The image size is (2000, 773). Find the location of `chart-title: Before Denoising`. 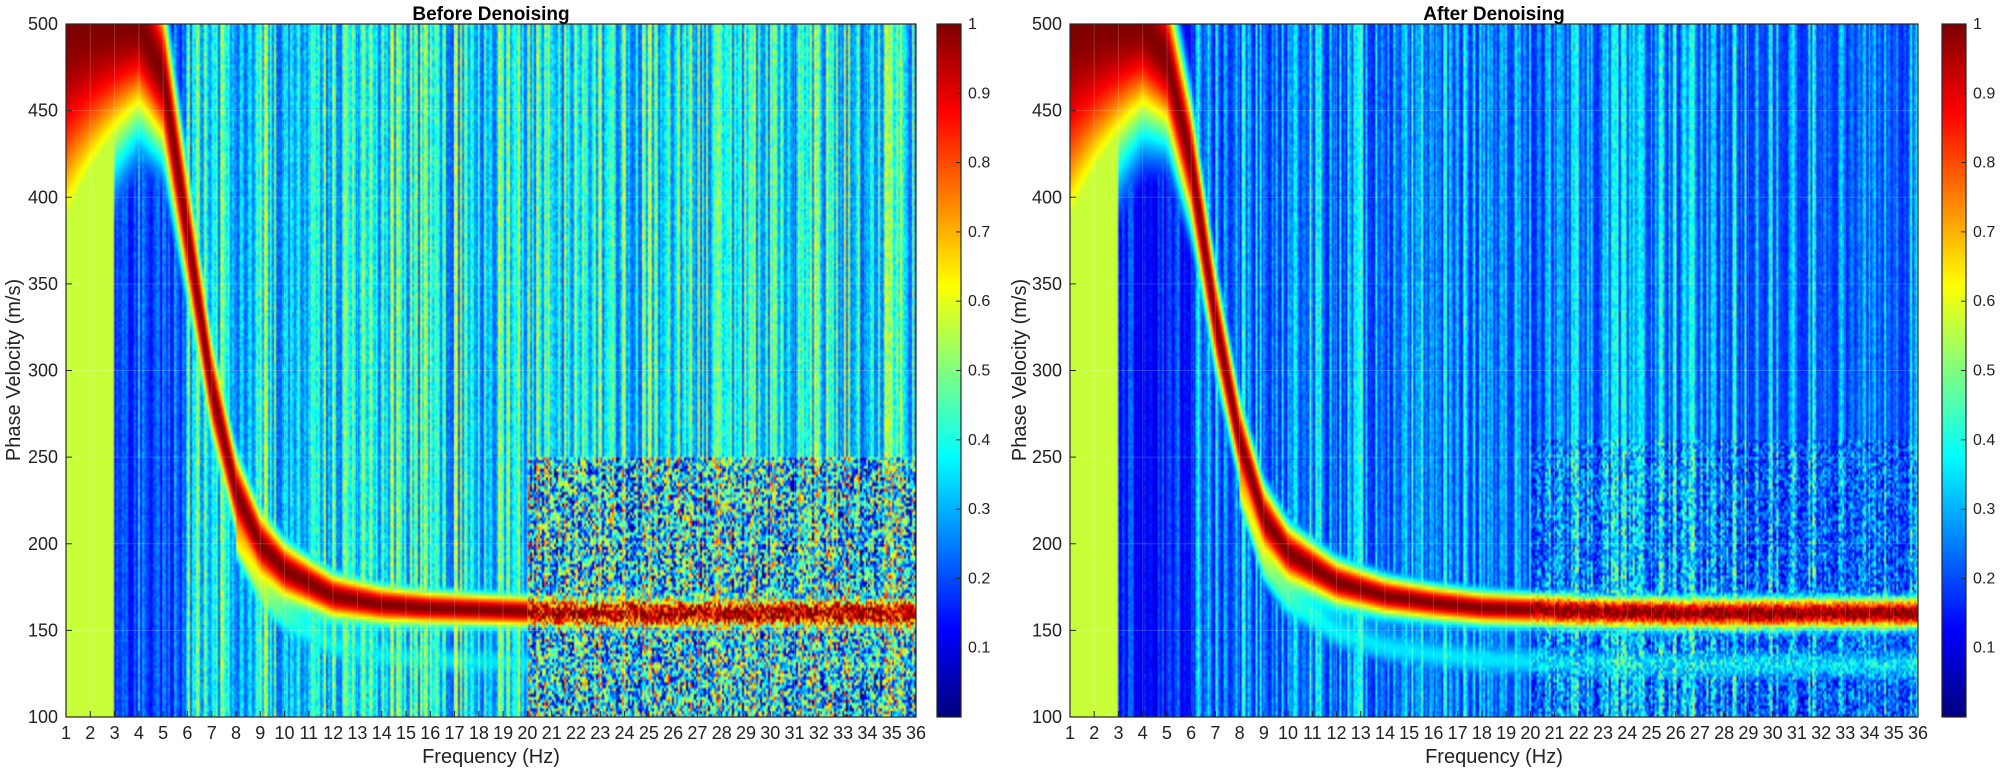

chart-title: Before Denoising is located at coordinates (490, 14).